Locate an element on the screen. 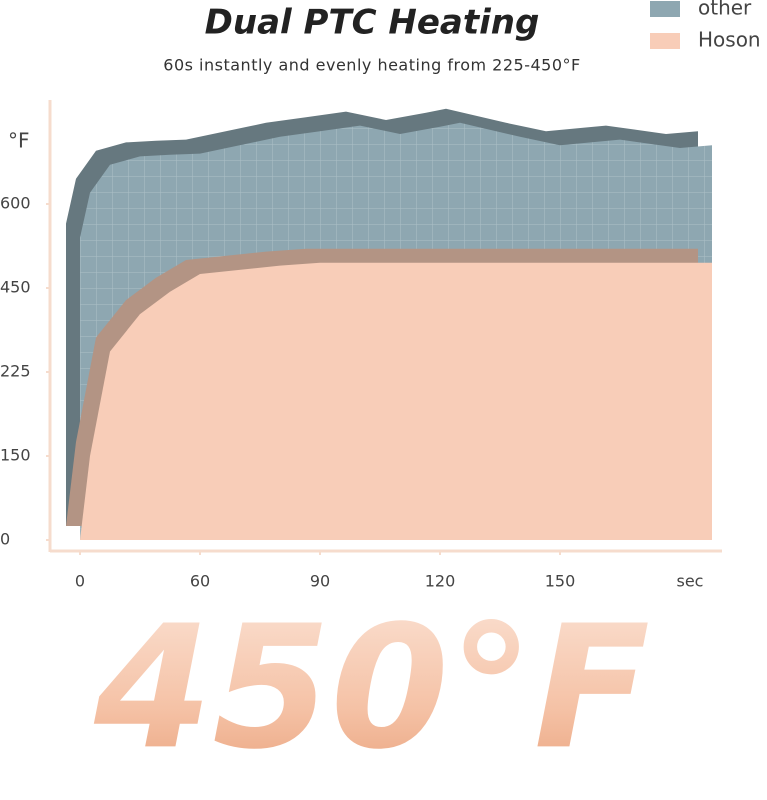 This screenshot has width=767, height=800. x-tick-label: 90 is located at coordinates (320, 581).